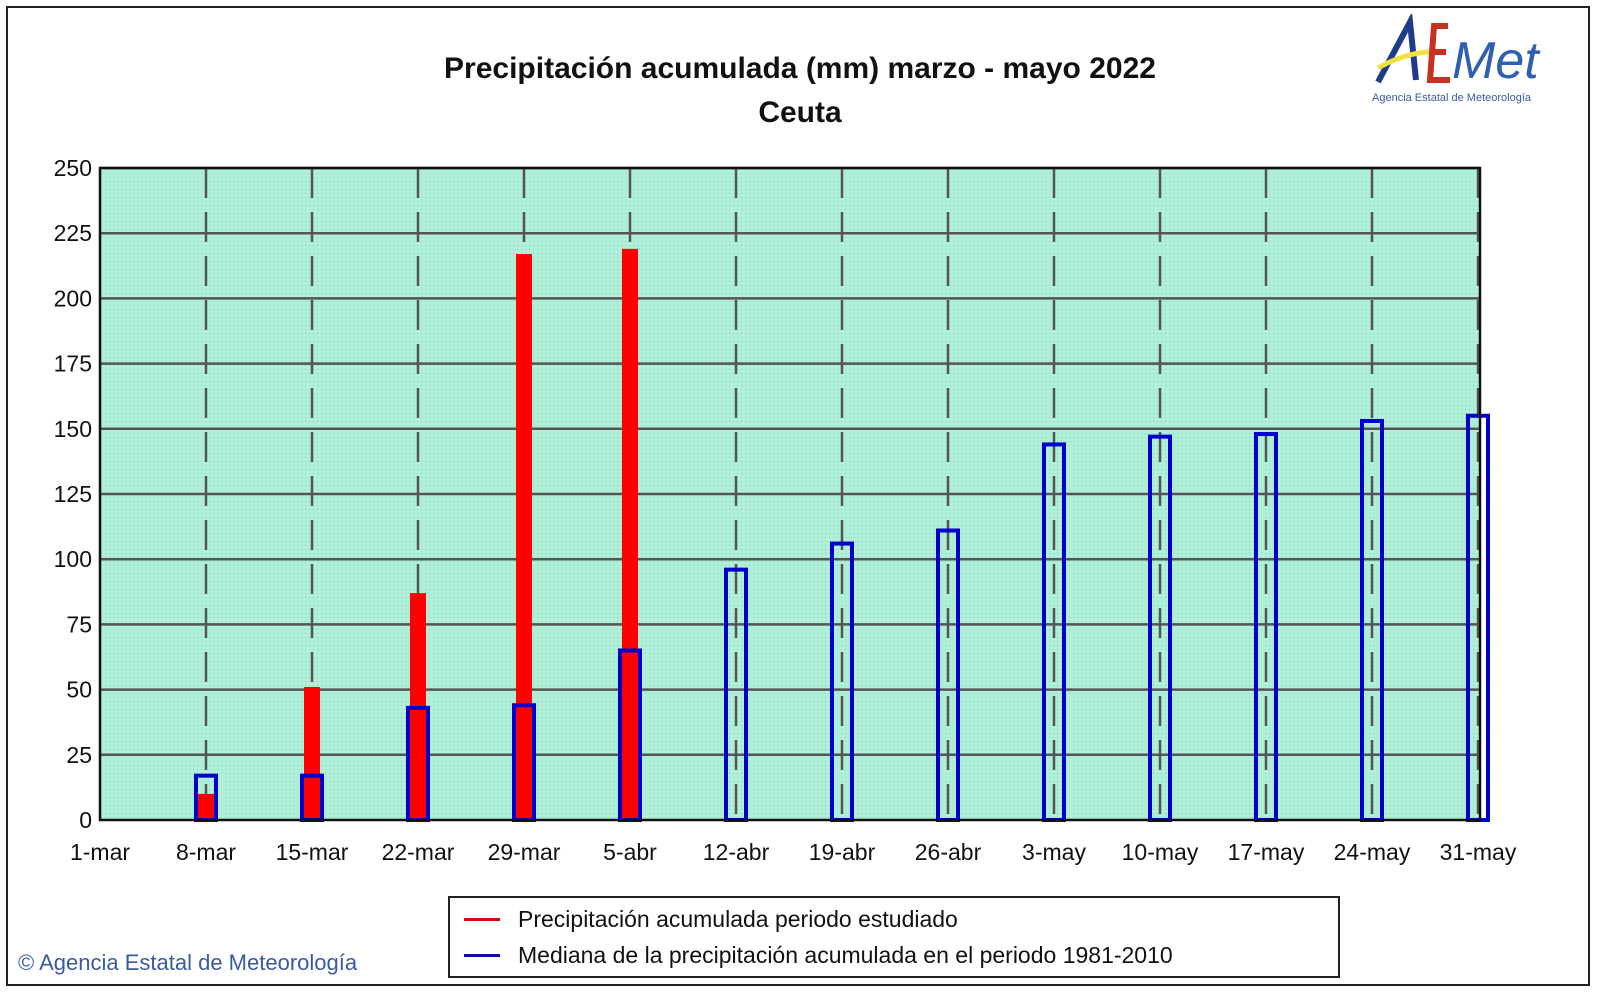 This screenshot has height=996, width=1600. I want to click on x-tick-label: 19-abr, so click(842, 852).